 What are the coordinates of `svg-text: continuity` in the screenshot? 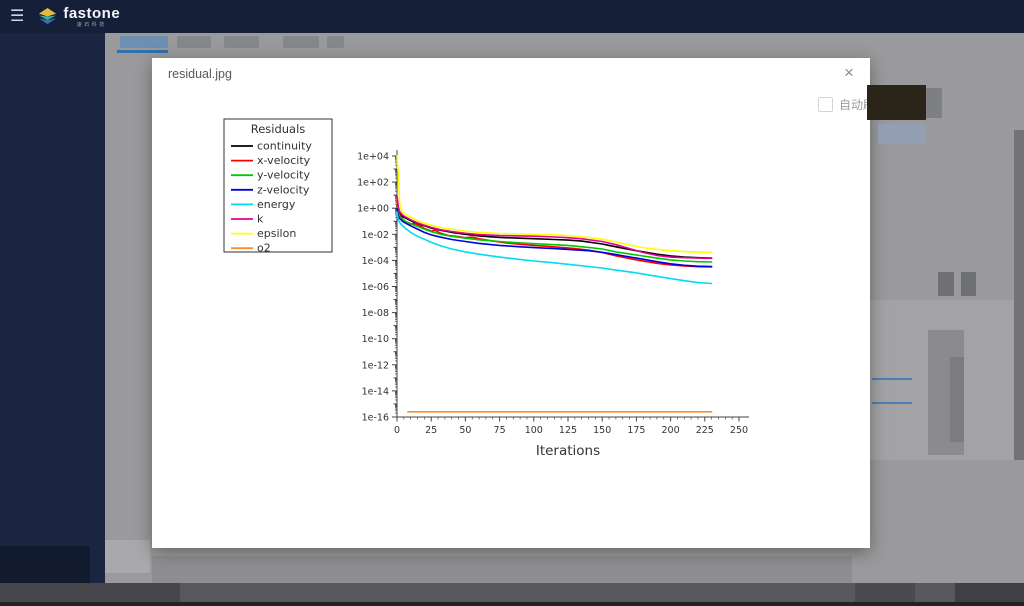 It's located at (284, 146).